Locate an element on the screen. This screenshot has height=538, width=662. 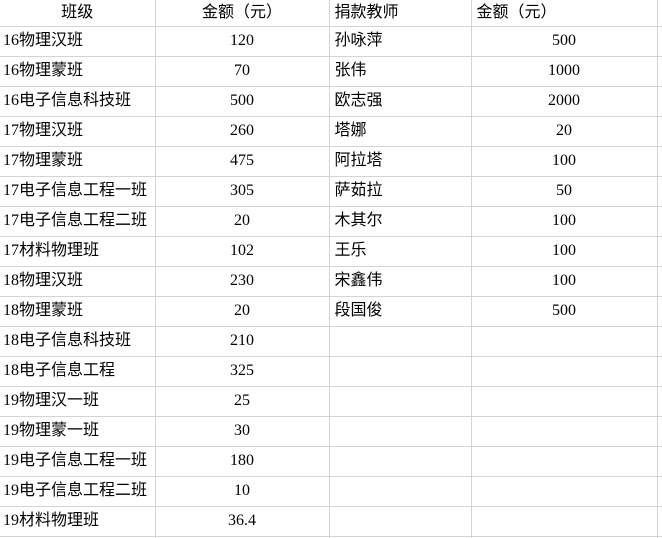
cell-teacher-amount: 1000 is located at coordinates (564, 71).